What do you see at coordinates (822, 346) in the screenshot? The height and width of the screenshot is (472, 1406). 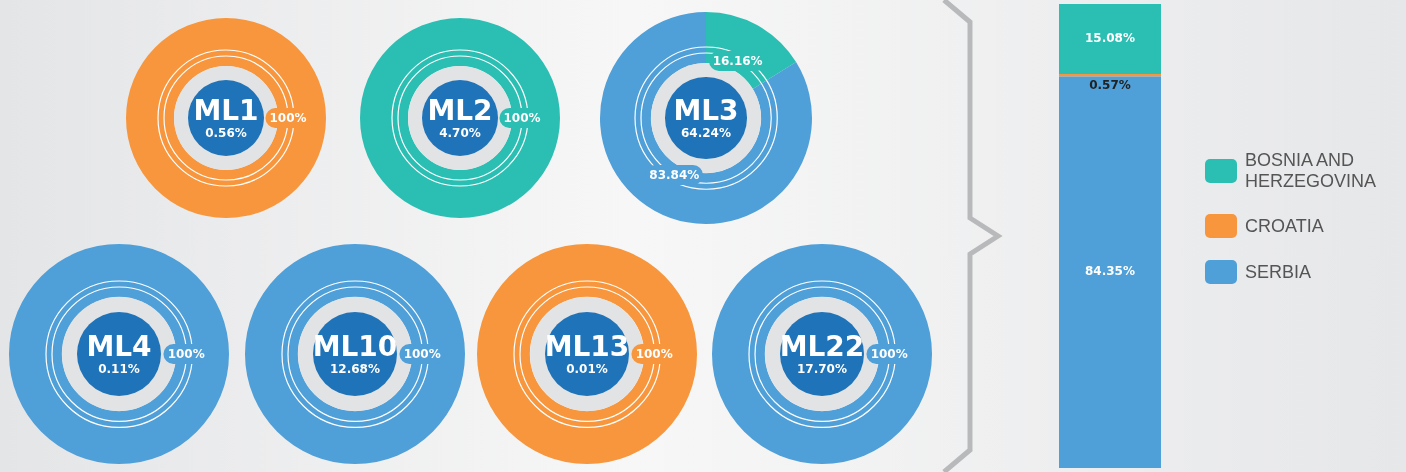 I see `text: ML22` at bounding box center [822, 346].